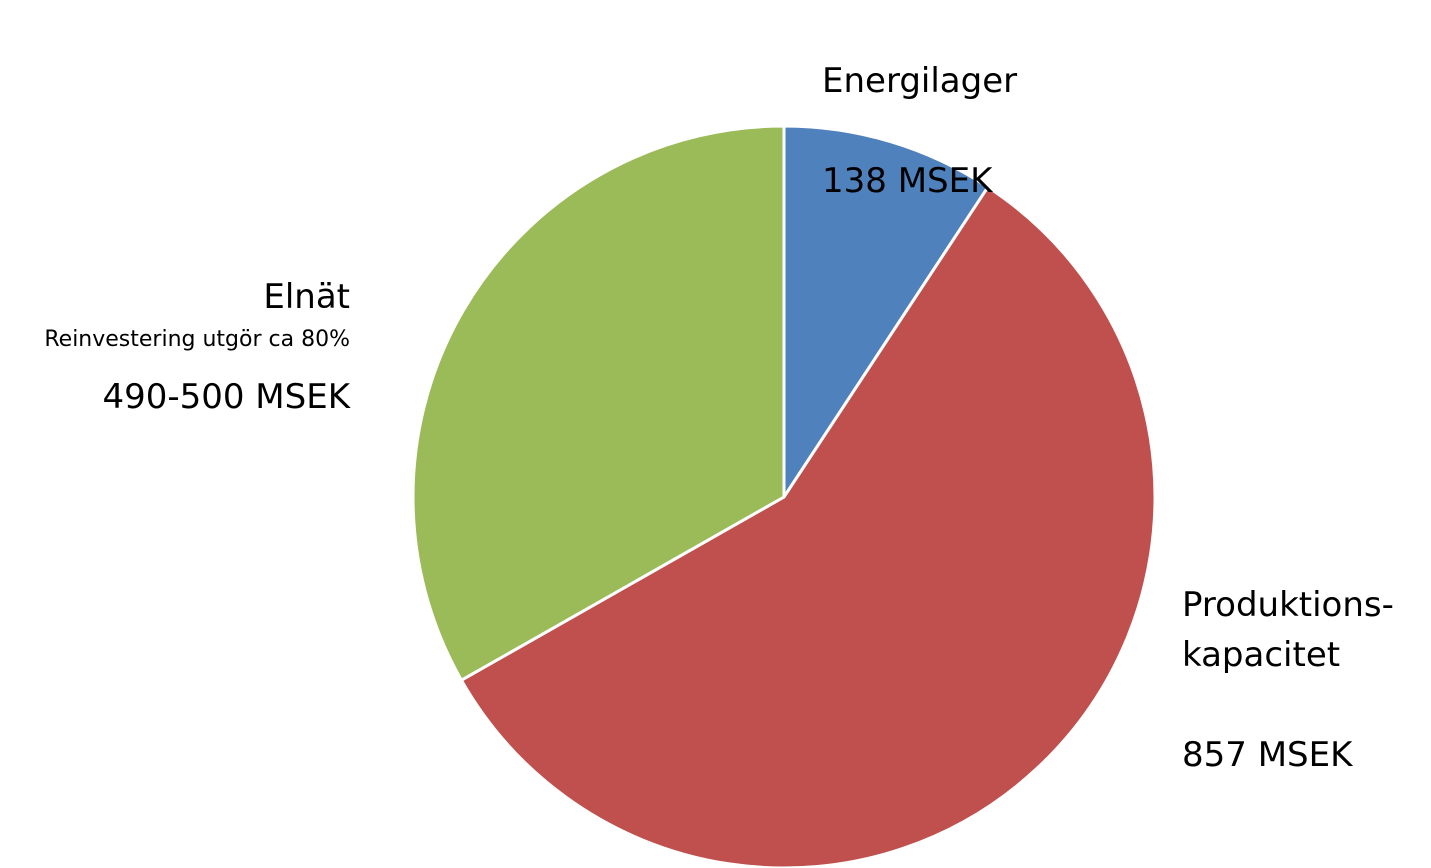  Describe the element at coordinates (197, 339) in the screenshot. I see `annotation: Reinvestering utgör ca 80%` at that location.